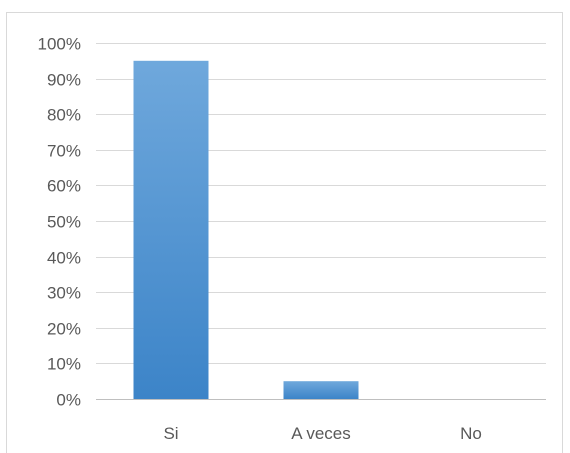 The height and width of the screenshot is (453, 570). Describe the element at coordinates (64, 222) in the screenshot. I see `y-tick-label: 50%` at that location.